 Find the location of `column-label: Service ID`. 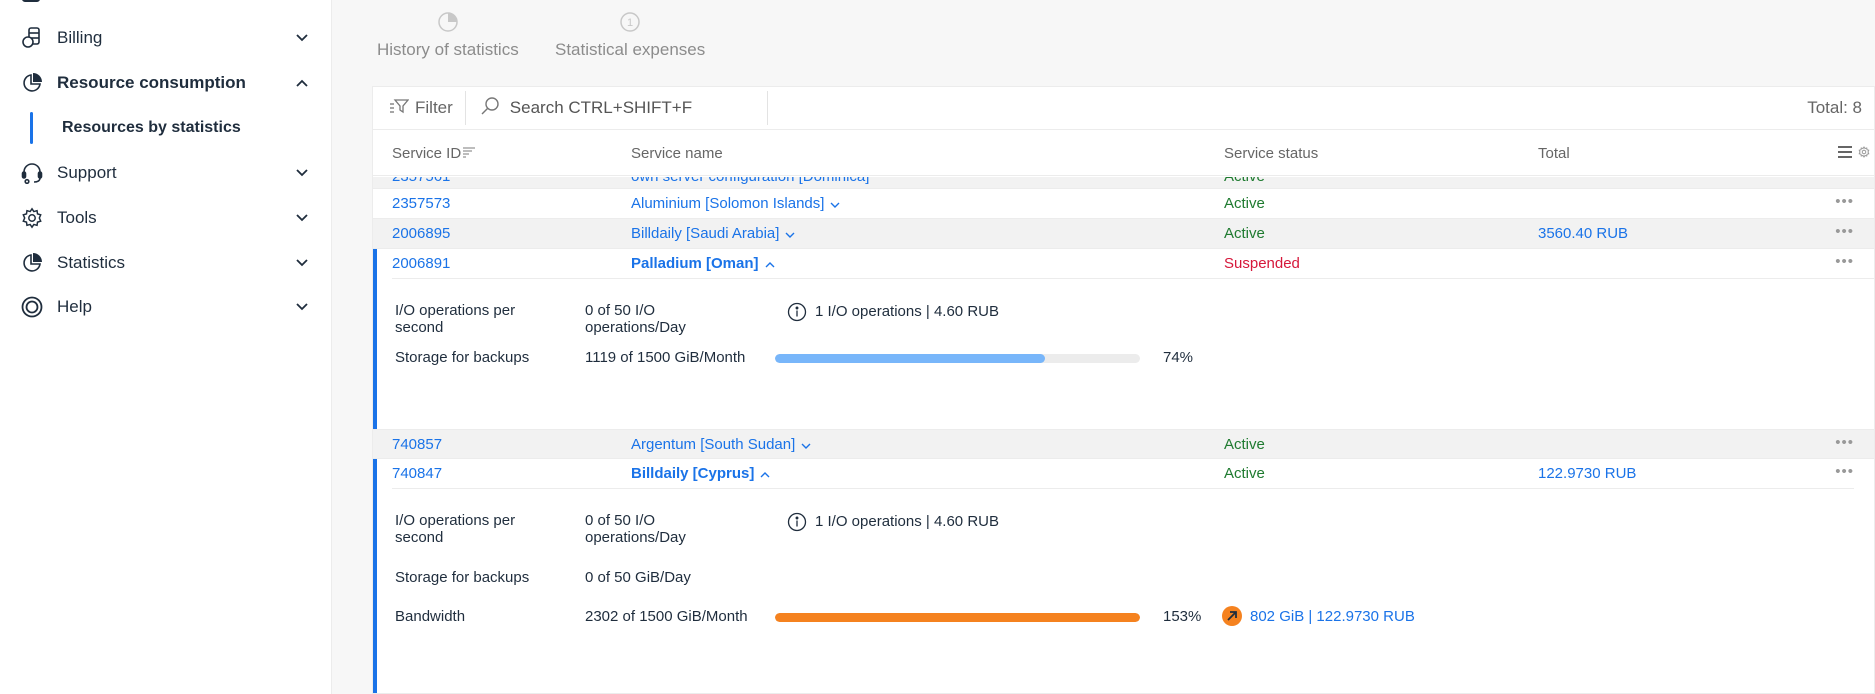

column-label: Service ID is located at coordinates (427, 153).